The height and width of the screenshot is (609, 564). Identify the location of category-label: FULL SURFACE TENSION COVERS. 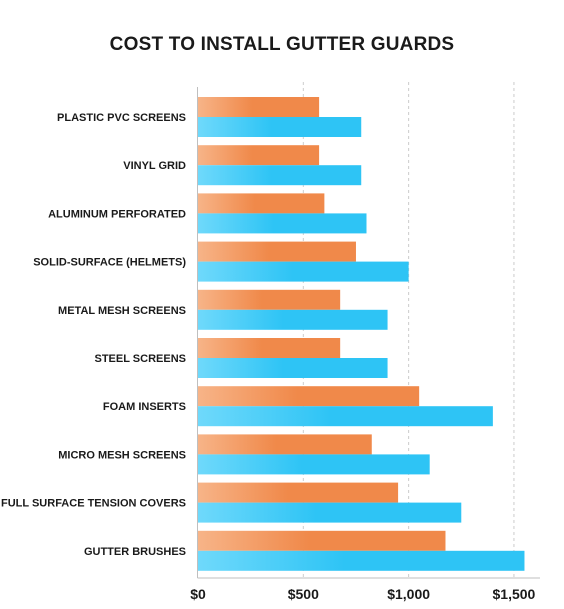
(93, 504).